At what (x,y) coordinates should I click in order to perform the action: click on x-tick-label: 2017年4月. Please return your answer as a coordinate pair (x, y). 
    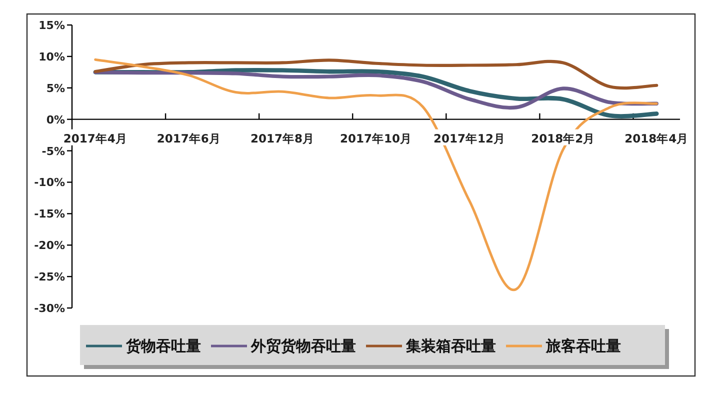
    Looking at the image, I should click on (95, 138).